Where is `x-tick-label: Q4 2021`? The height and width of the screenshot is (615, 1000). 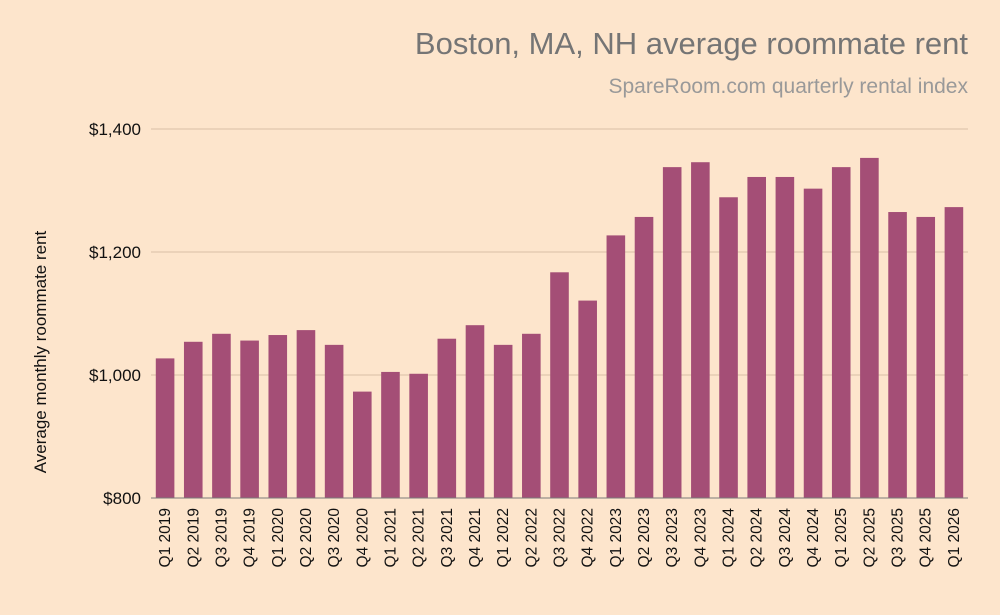 x-tick-label: Q4 2021 is located at coordinates (475, 537).